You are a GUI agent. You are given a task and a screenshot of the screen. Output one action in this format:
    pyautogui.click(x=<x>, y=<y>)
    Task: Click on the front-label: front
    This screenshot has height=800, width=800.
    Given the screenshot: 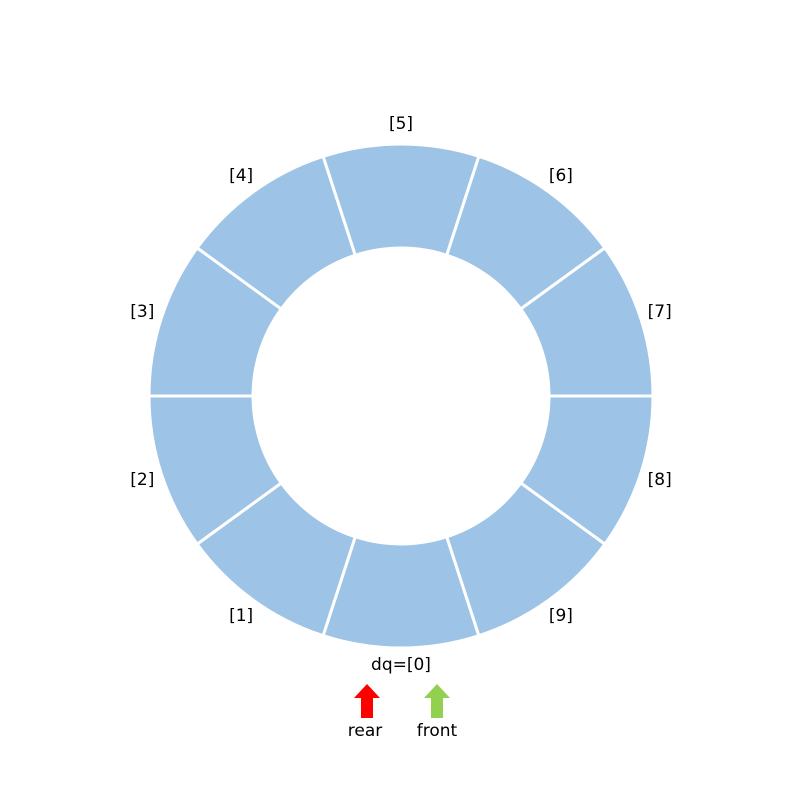 What is the action you would take?
    pyautogui.click(x=437, y=731)
    